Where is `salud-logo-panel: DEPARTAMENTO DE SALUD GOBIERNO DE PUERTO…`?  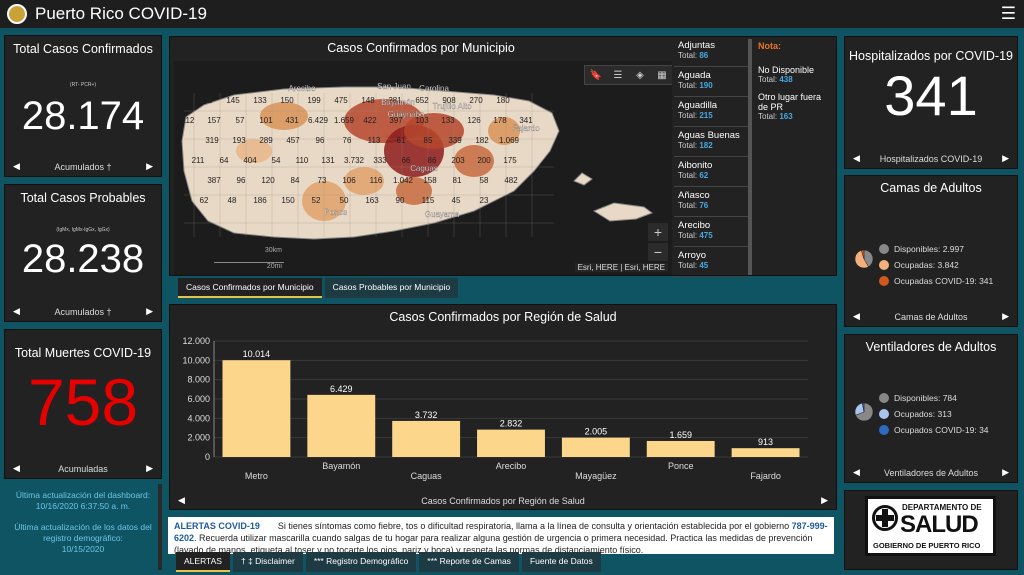
salud-logo-panel: DEPARTAMENTO DE SALUD GOBIERNO DE PUERTO… is located at coordinates (931, 530).